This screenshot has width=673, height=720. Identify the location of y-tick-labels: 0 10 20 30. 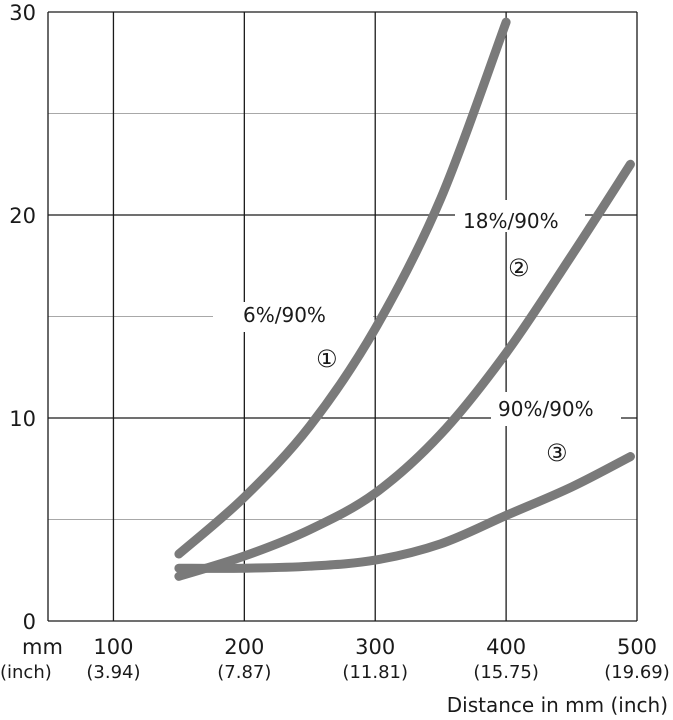
(22, 317).